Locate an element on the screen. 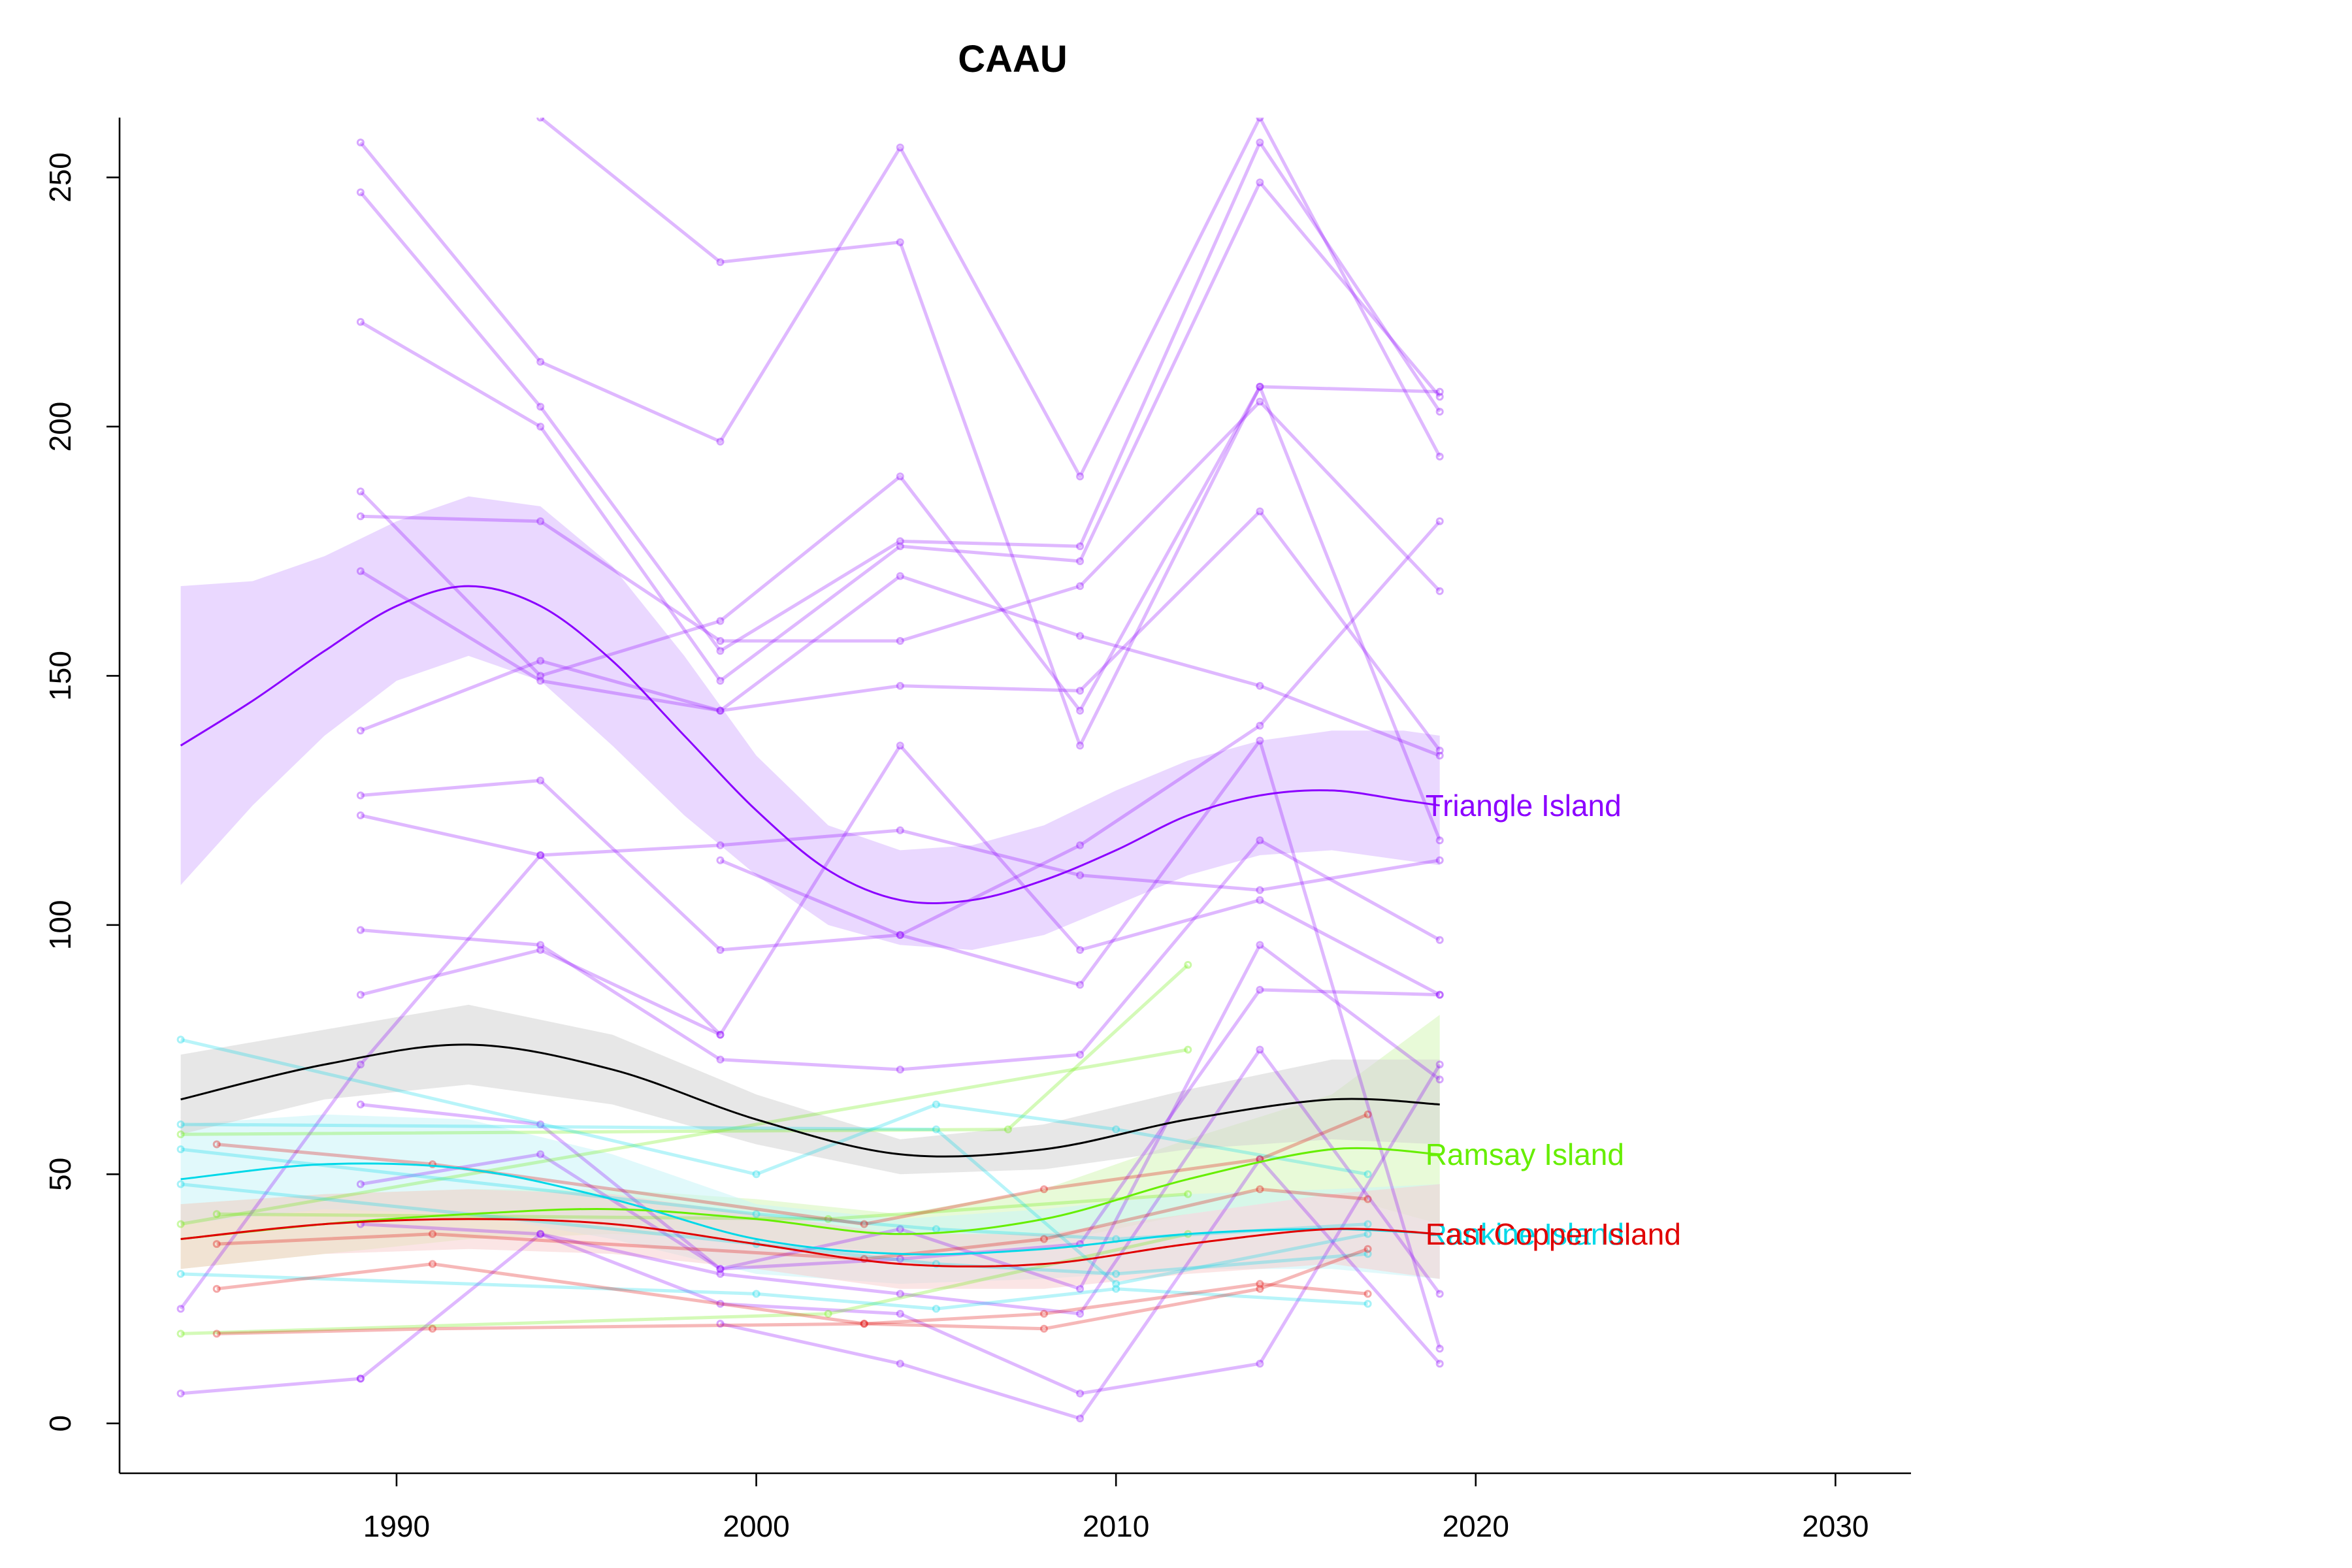  x-tick-label: 2030 is located at coordinates (1835, 1526).